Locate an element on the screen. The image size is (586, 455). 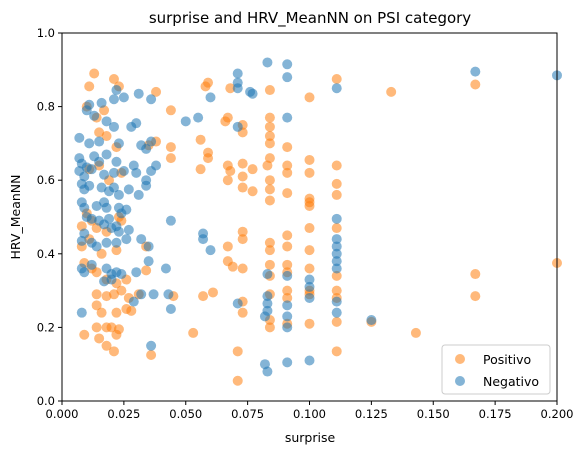
x-tick-label: 0.150 is located at coordinates (433, 414).